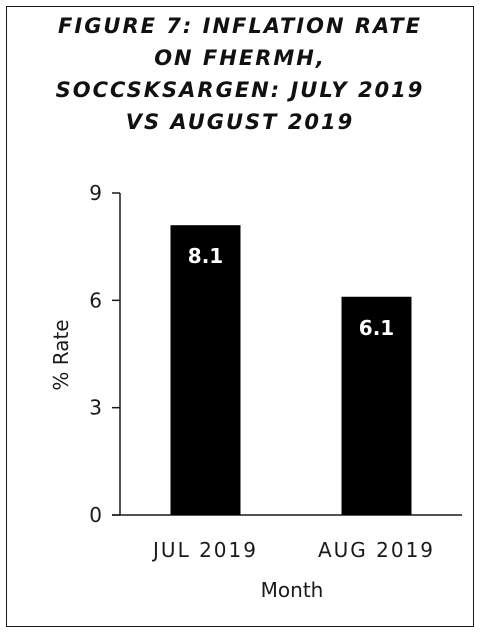  I want to click on chart-title-line-2: ON FHERMH,, so click(240, 58).